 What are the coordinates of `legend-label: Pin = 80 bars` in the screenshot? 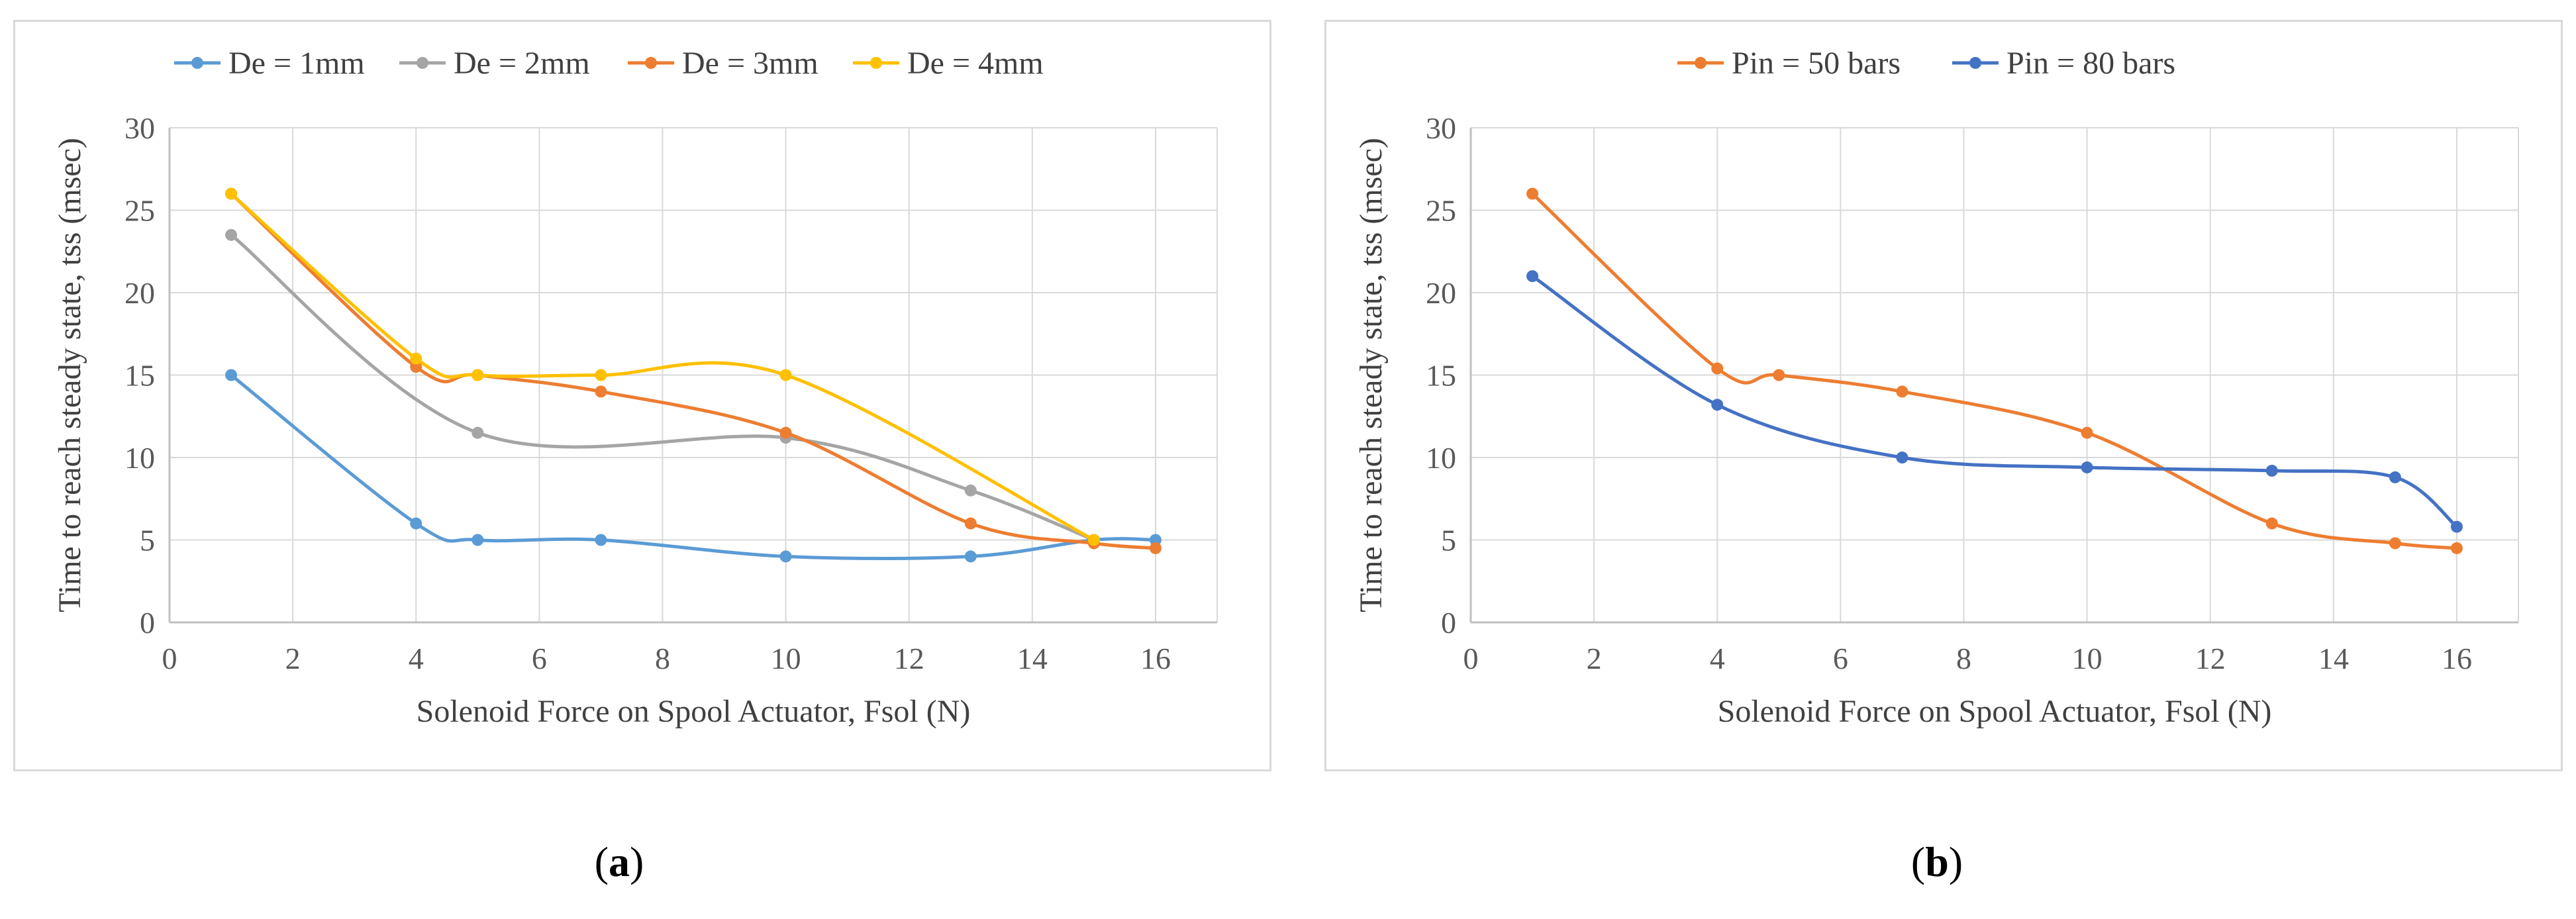 It's located at (2090, 63).